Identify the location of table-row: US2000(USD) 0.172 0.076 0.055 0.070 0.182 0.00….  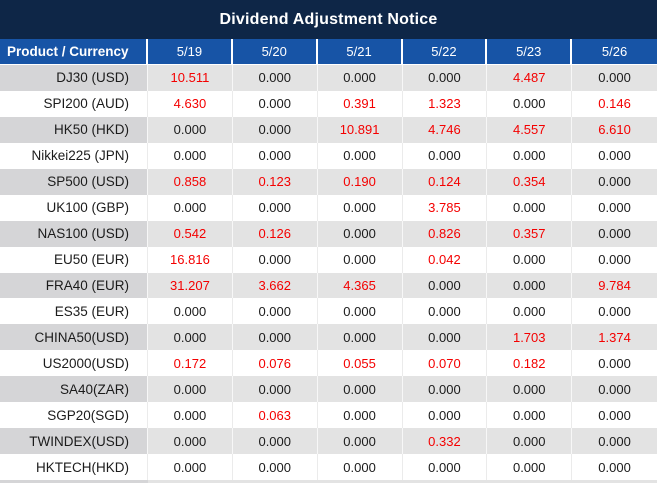
(328, 363).